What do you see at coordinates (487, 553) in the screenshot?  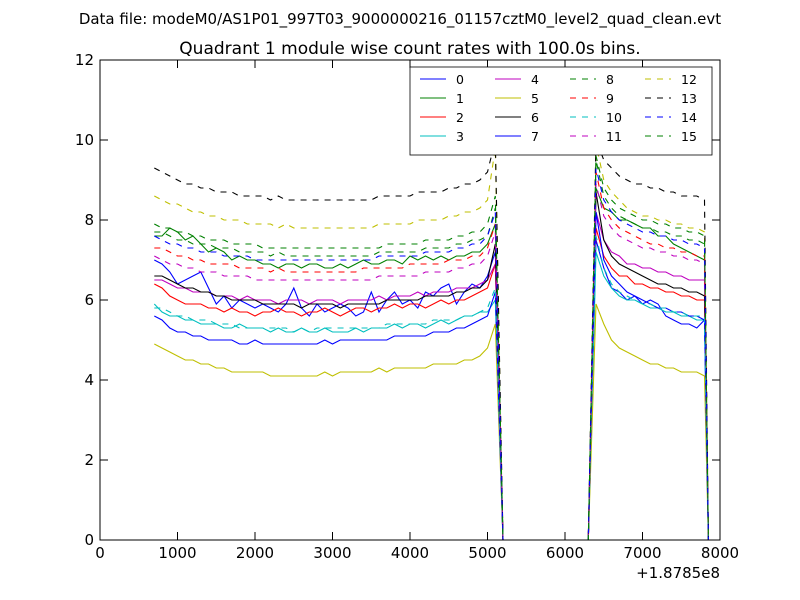 I see `x-tick-label: 5000` at bounding box center [487, 553].